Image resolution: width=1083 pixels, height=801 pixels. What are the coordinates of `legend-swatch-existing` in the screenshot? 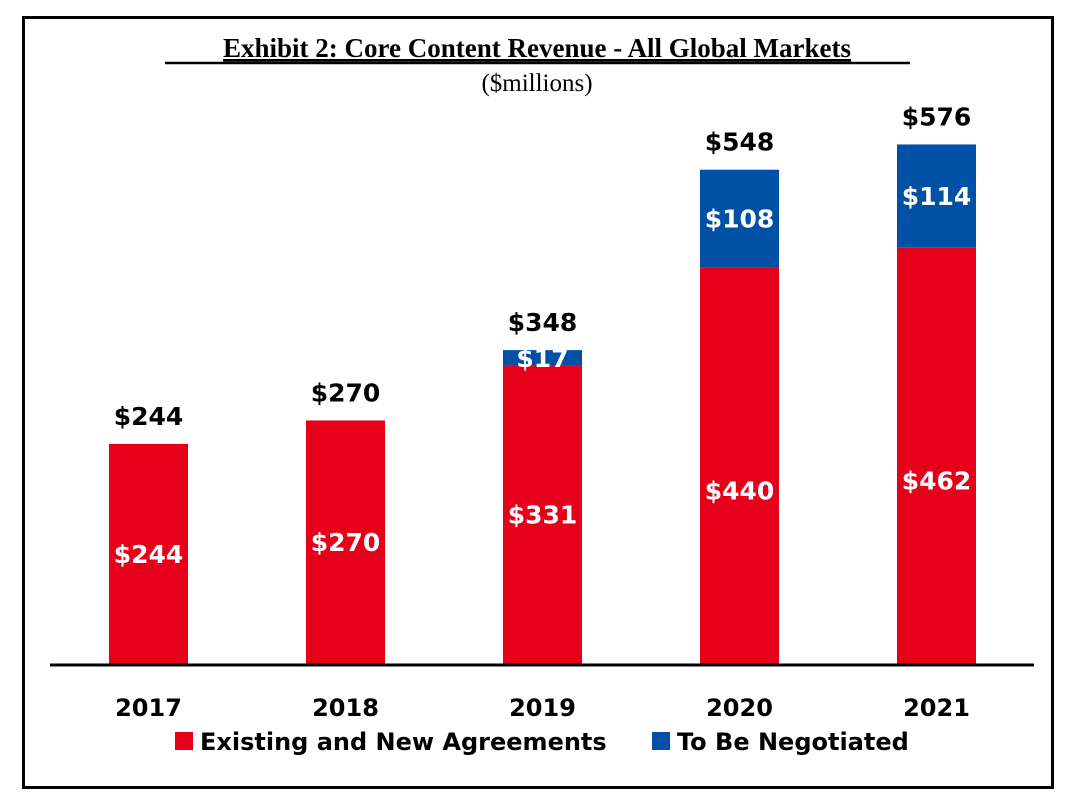 It's located at (184, 741).